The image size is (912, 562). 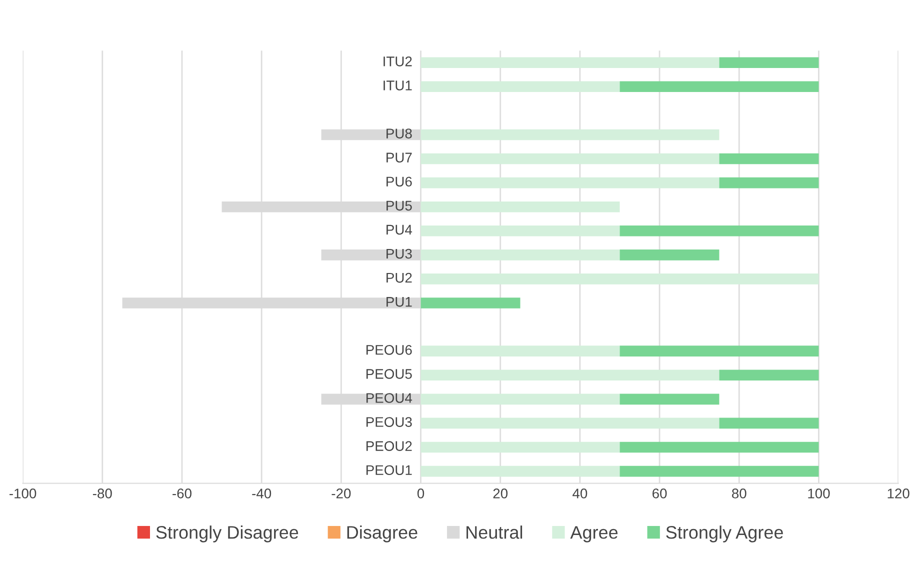 I want to click on x-tick-label: -60, so click(x=182, y=493).